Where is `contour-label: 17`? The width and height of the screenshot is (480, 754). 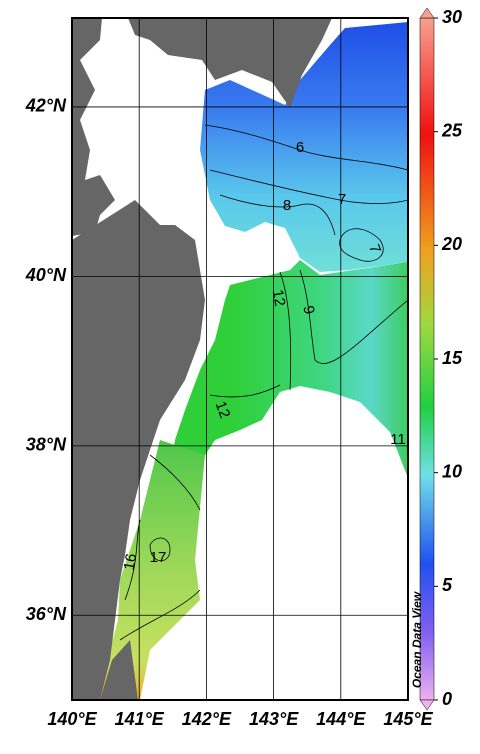 contour-label: 17 is located at coordinates (158, 557).